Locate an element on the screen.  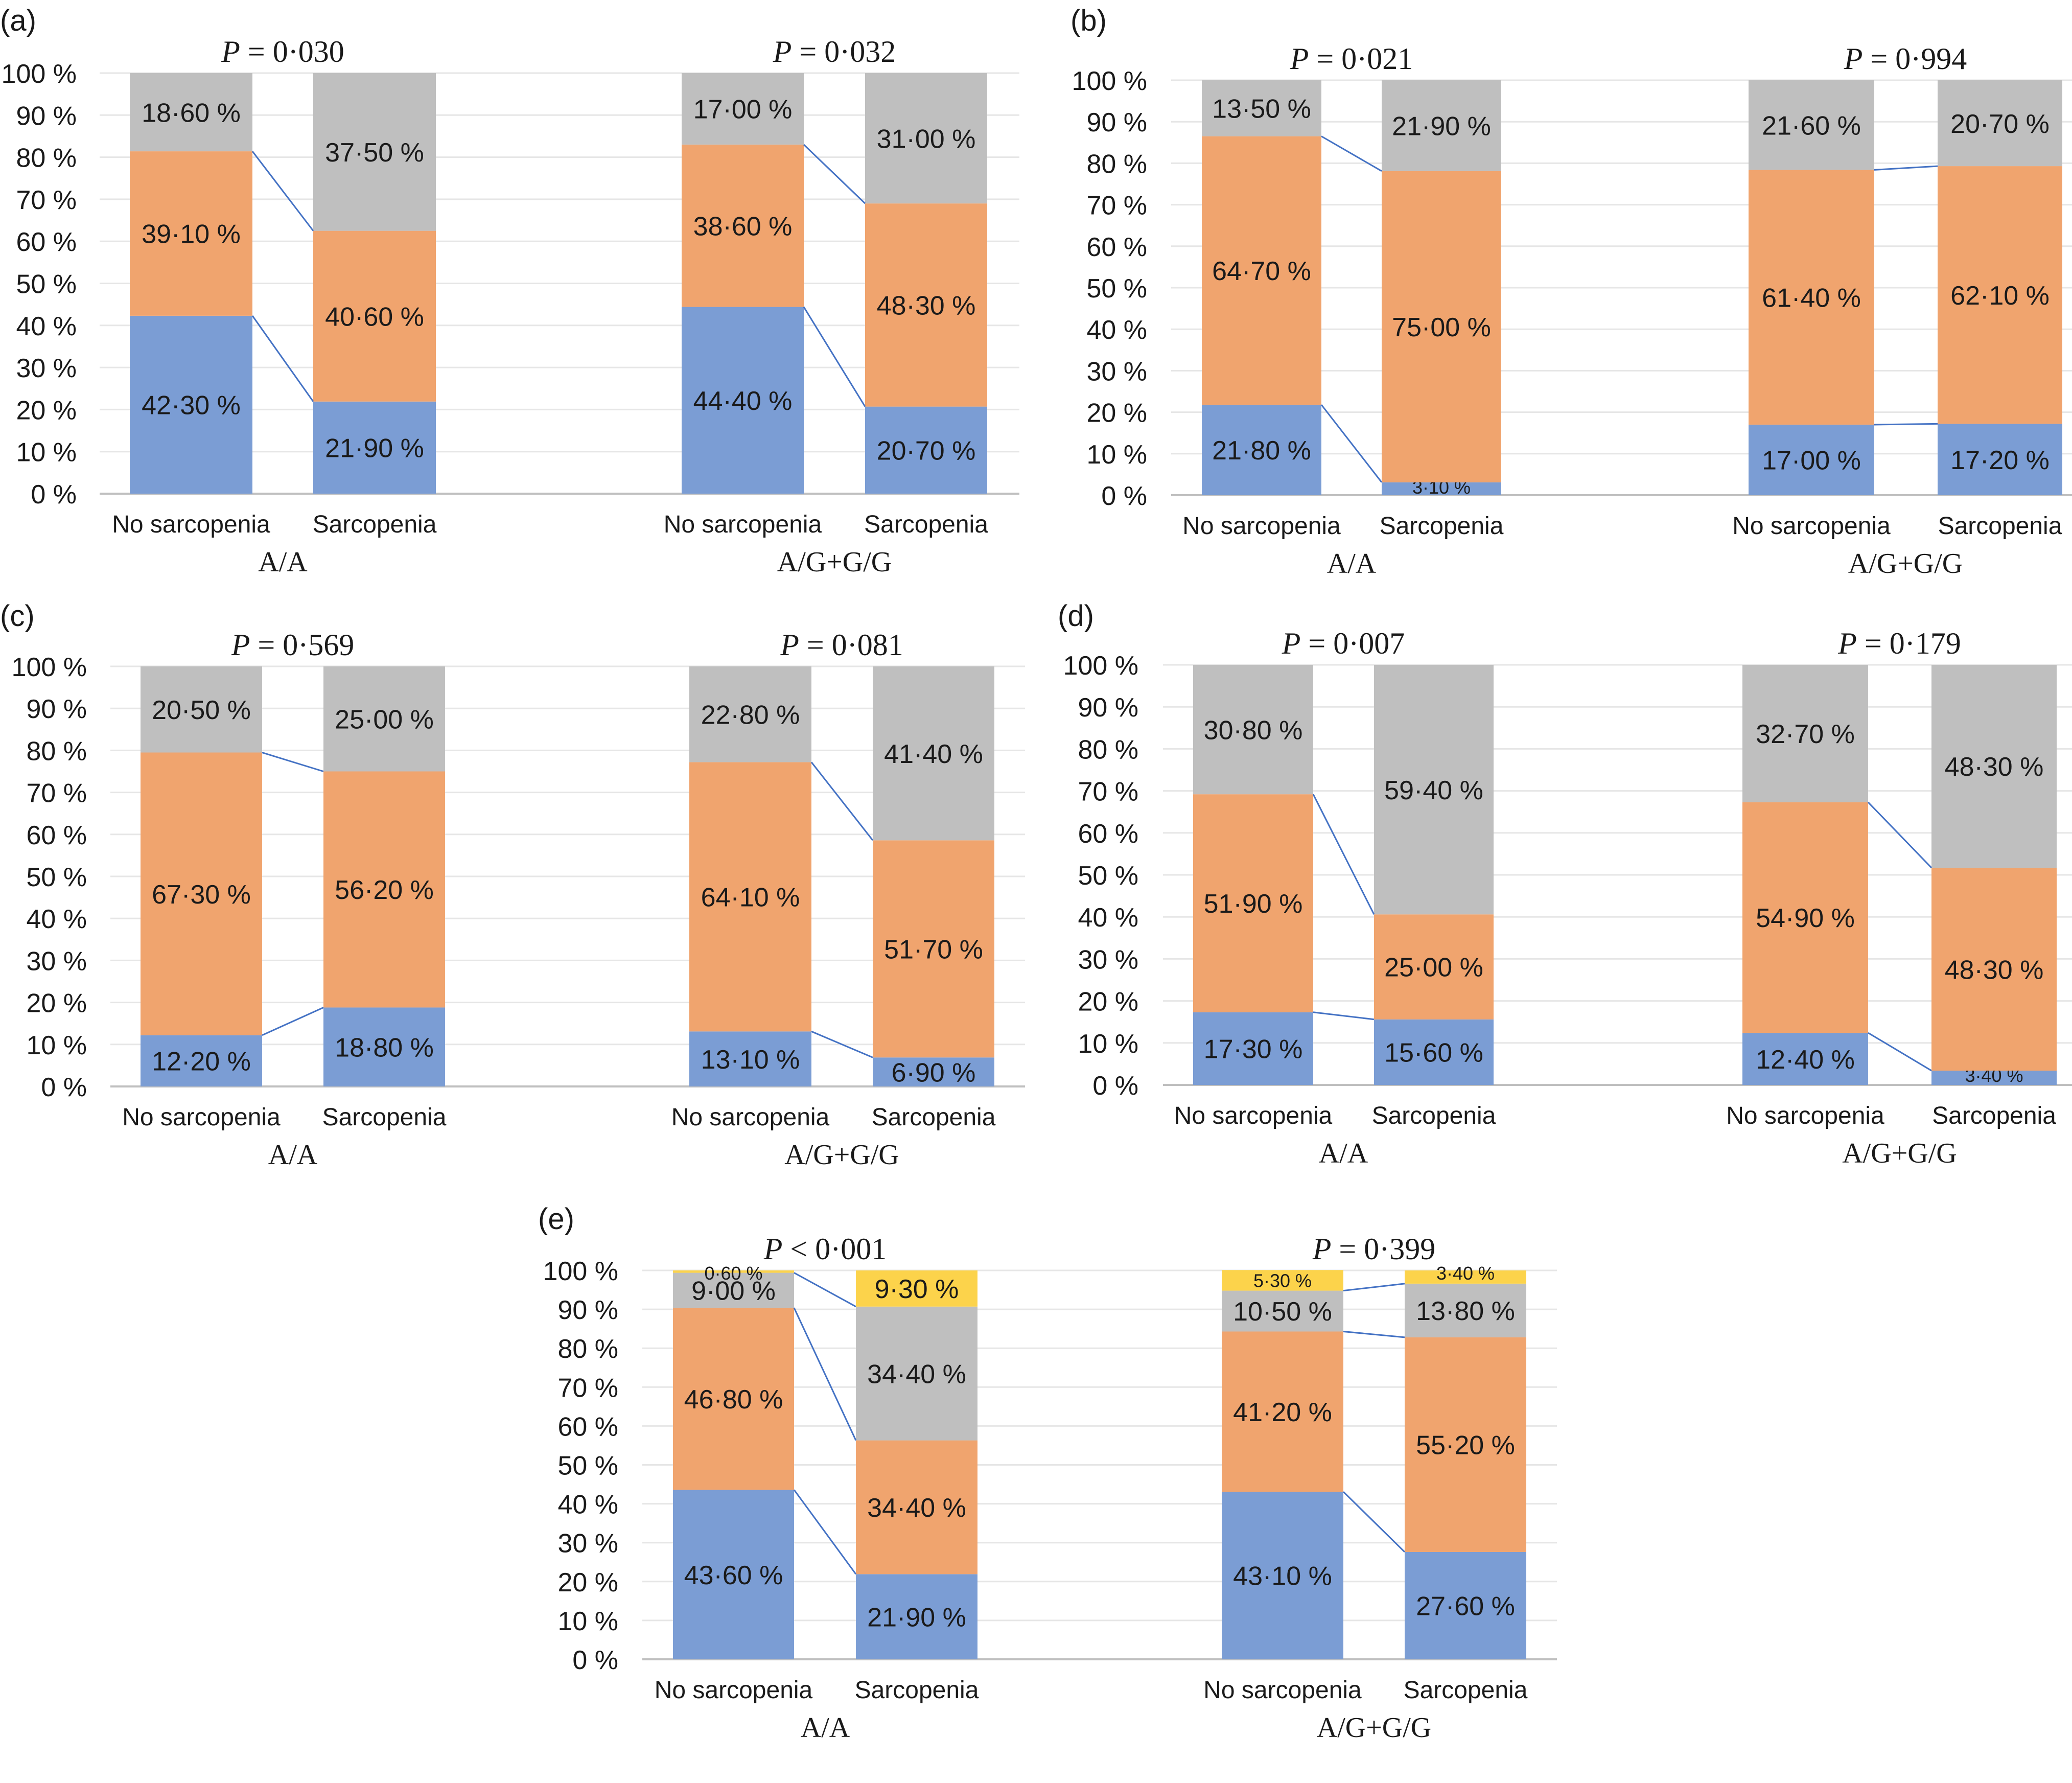
data-label: 17·30 % is located at coordinates (1253, 1049).